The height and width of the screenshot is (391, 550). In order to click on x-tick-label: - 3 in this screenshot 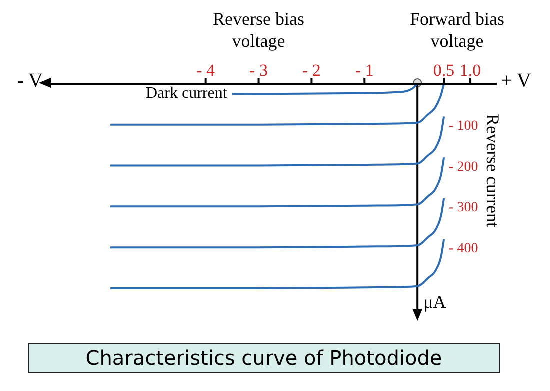, I will do `click(259, 70)`.